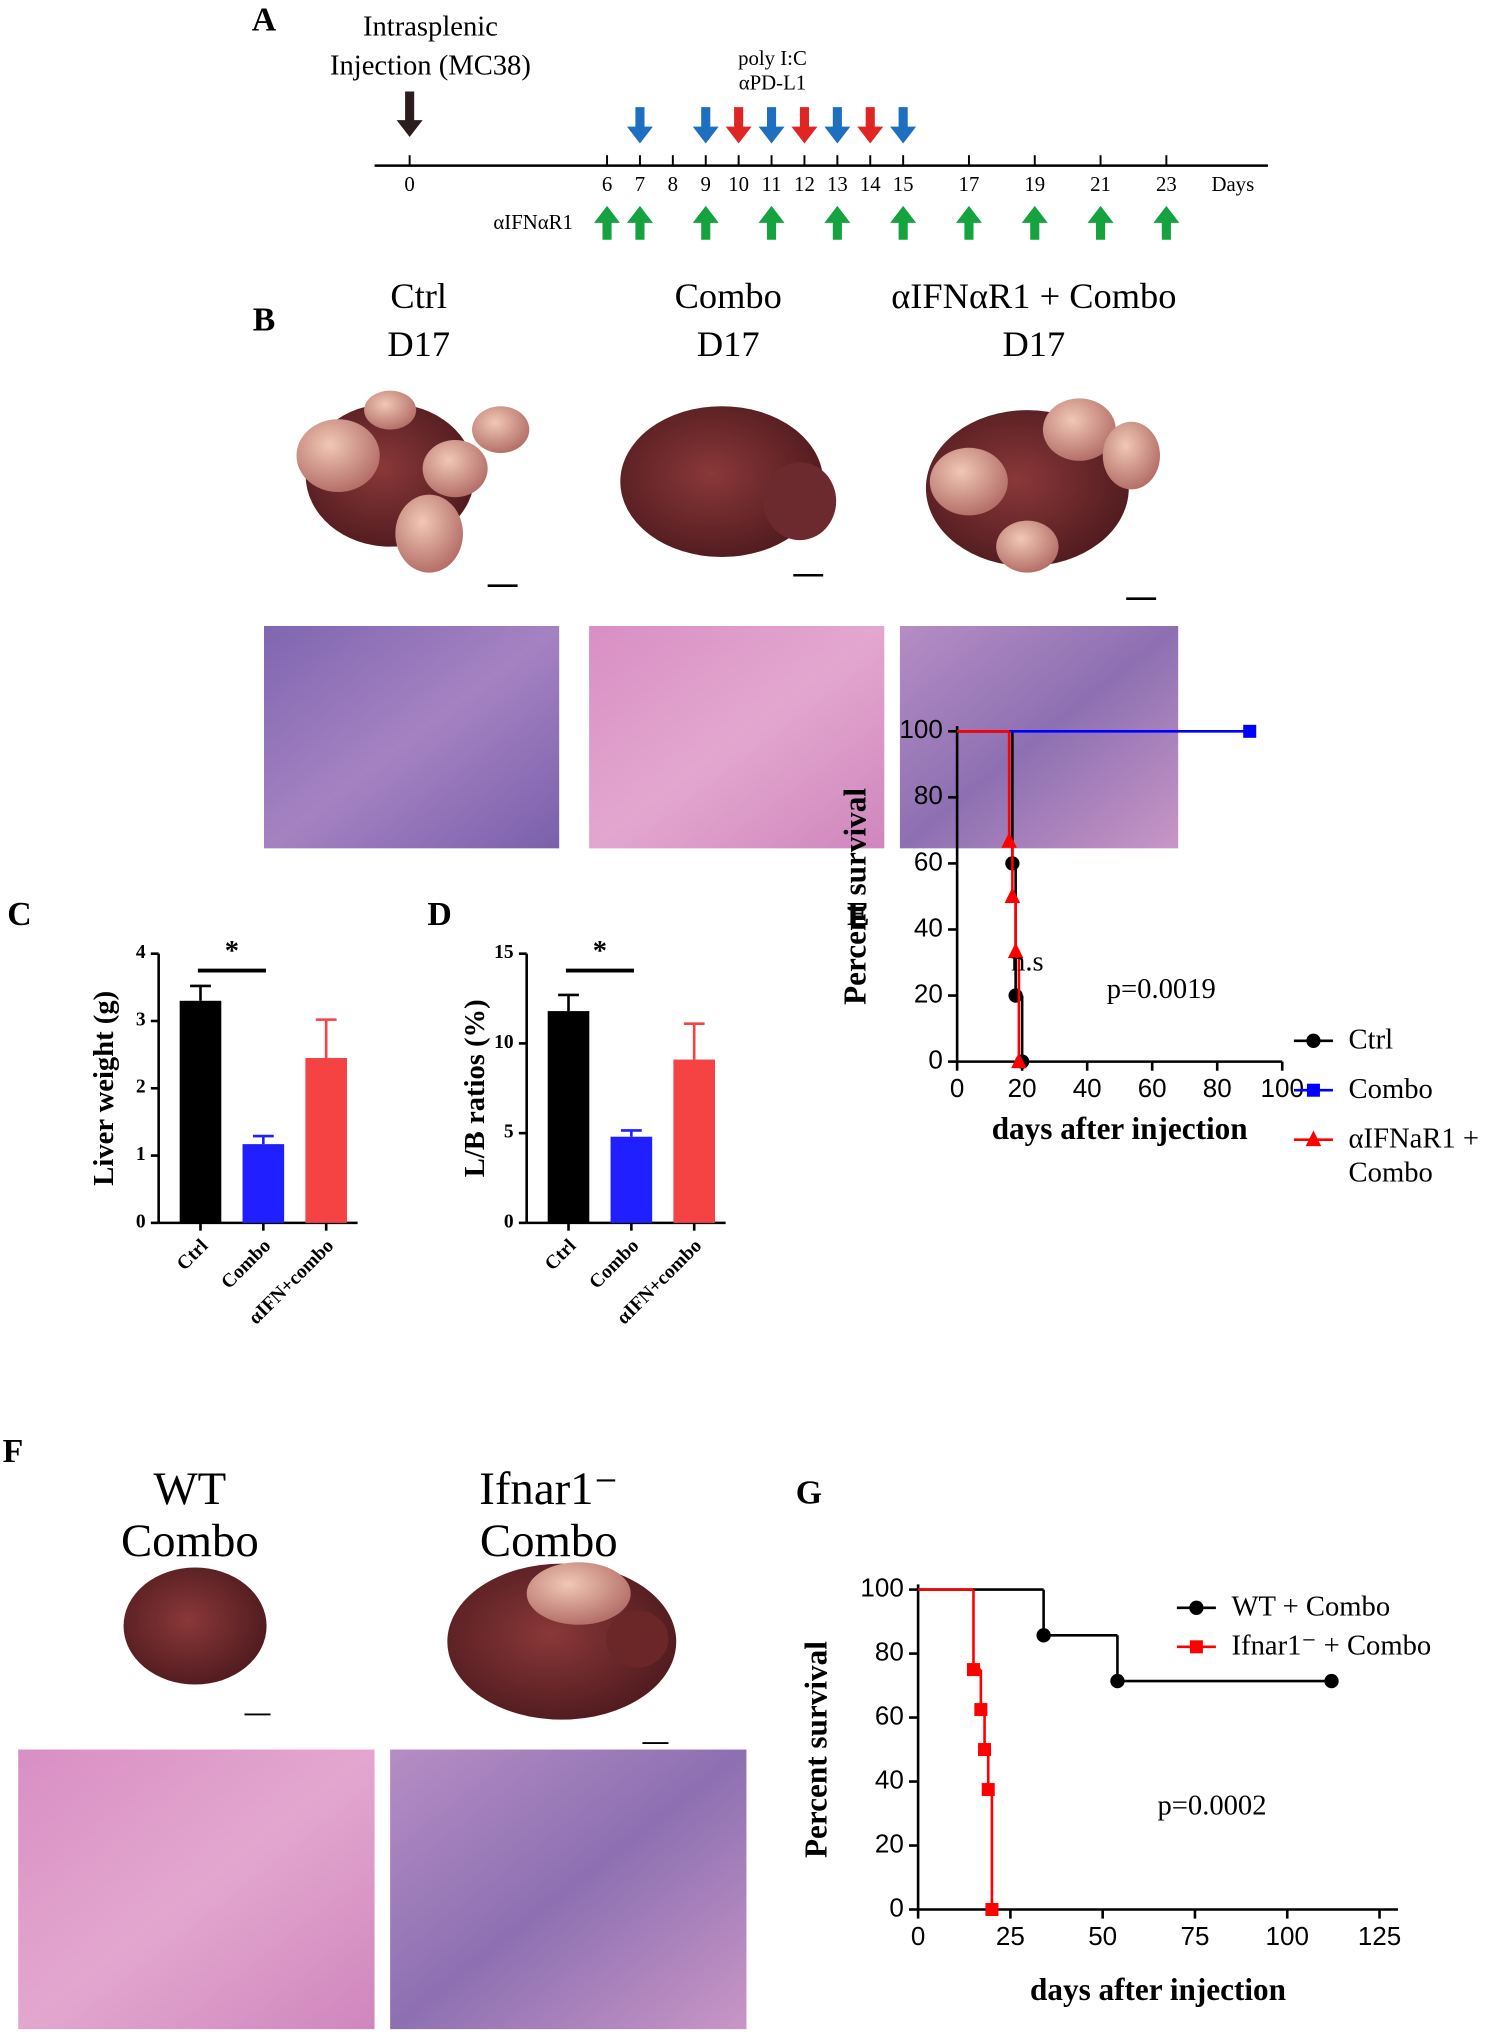 The height and width of the screenshot is (2040, 1489). Describe the element at coordinates (1391, 1088) in the screenshot. I see `legend-entry: Combo` at that location.